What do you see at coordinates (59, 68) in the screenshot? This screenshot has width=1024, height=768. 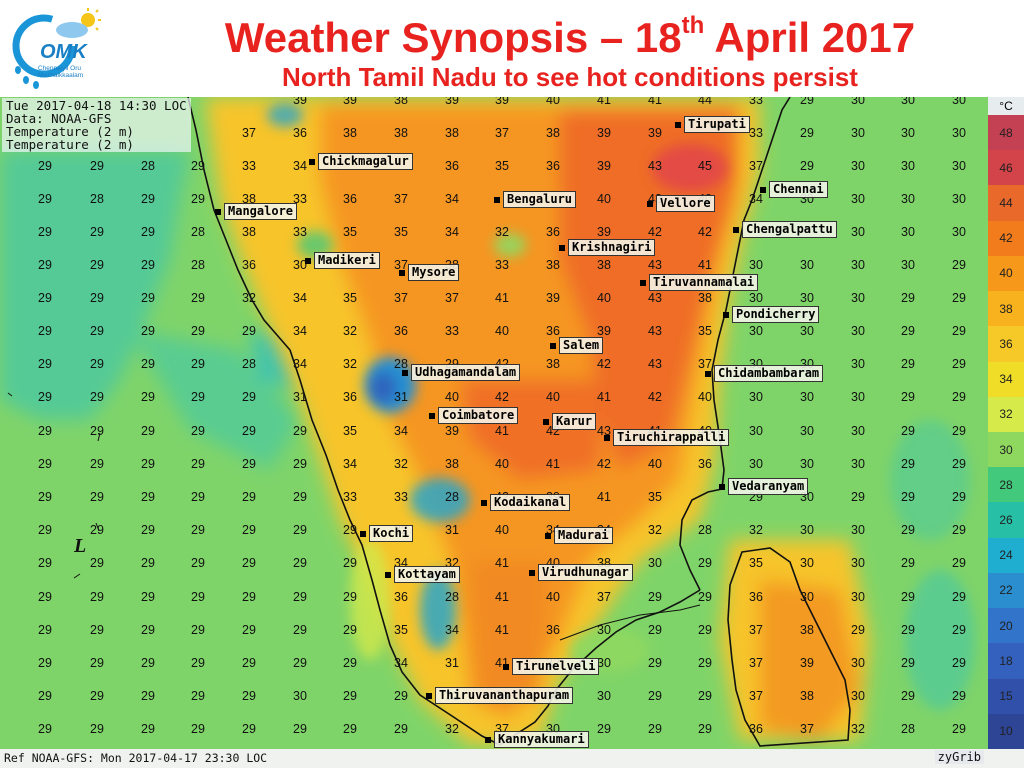 I see `logo-caption-1: Chennaiyil Oru` at bounding box center [59, 68].